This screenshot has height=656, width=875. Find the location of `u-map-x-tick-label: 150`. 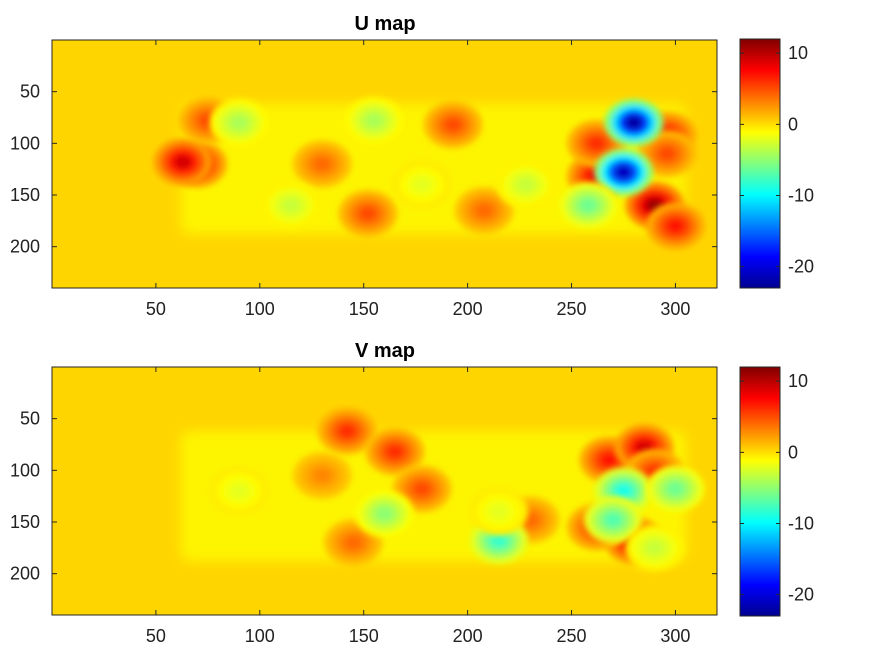

u-map-x-tick-label: 150 is located at coordinates (364, 309).